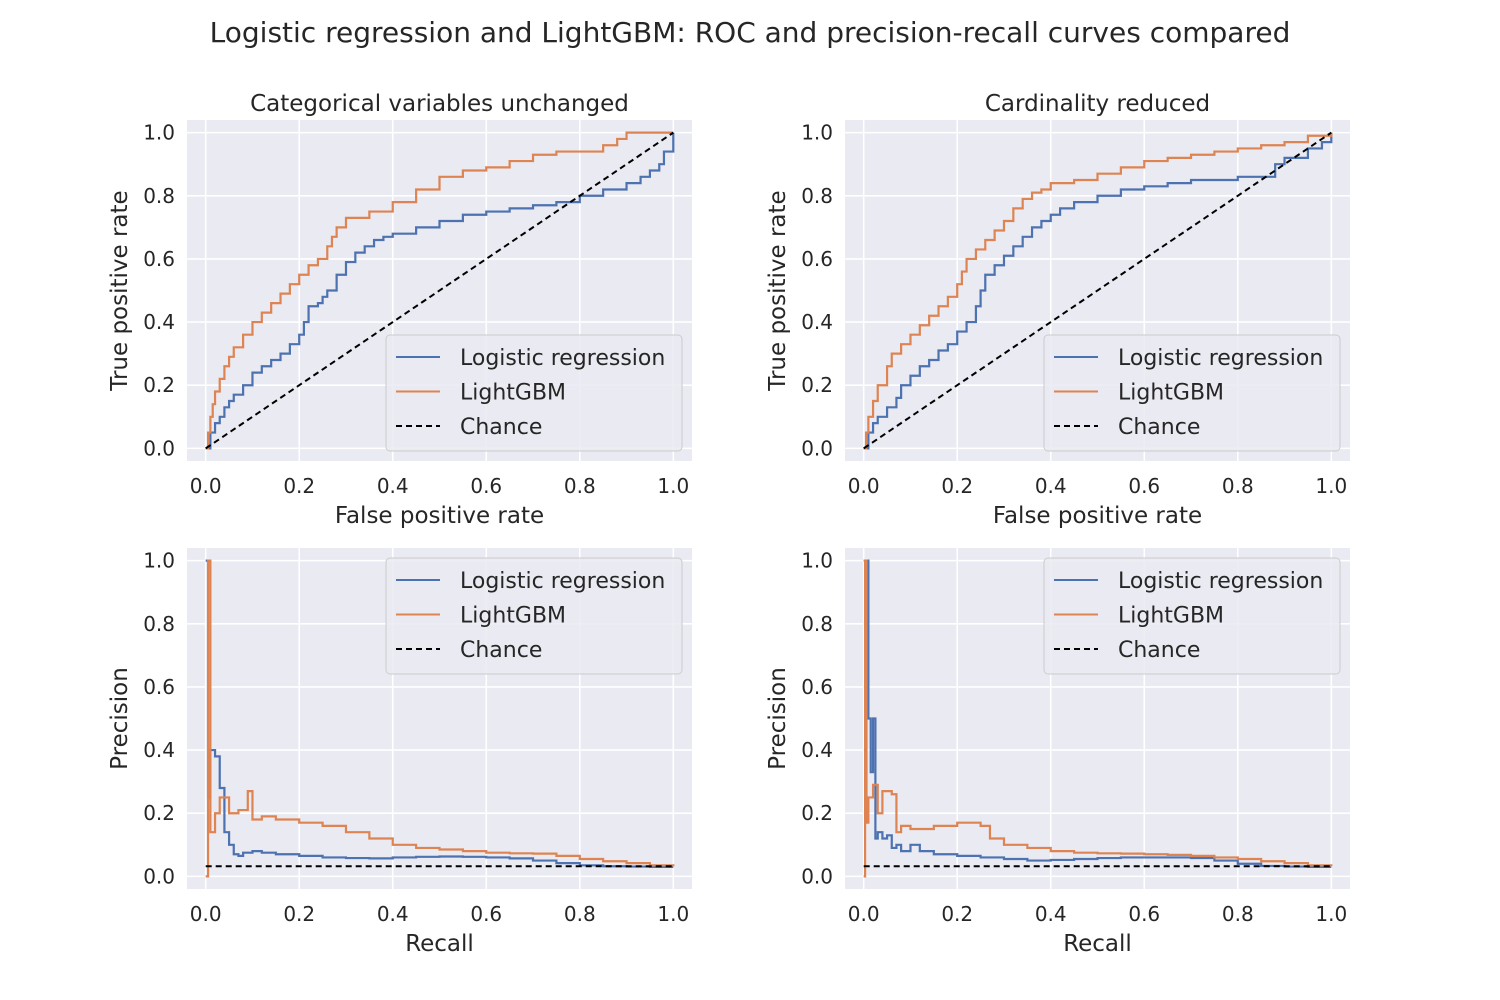 This screenshot has width=1500, height=1000. Describe the element at coordinates (439, 104) in the screenshot. I see `subplot-title: Categorical variables unchanged` at that location.